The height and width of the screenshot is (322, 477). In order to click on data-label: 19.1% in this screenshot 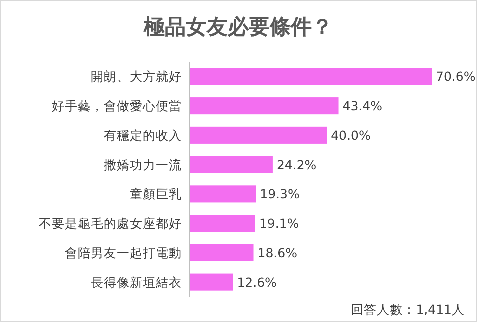, I will do `click(279, 224)`.